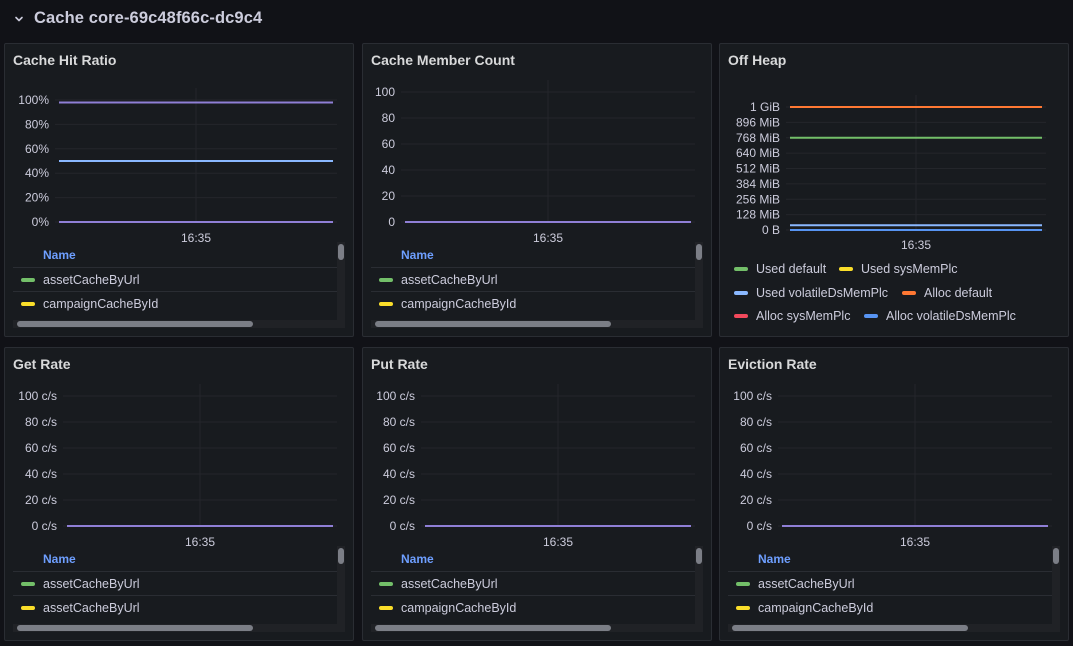 Image resolution: width=1073 pixels, height=646 pixels. Describe the element at coordinates (395, 396) in the screenshot. I see `y-tick-label: 100 c/s` at that location.